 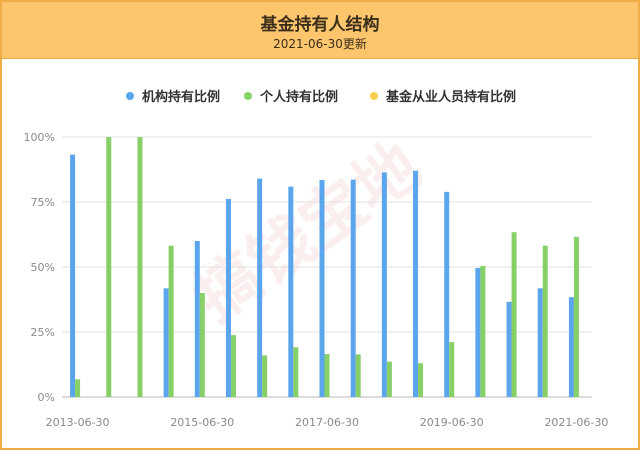 What do you see at coordinates (327, 422) in the screenshot?
I see `x-tick-label: 2017-06-30` at bounding box center [327, 422].